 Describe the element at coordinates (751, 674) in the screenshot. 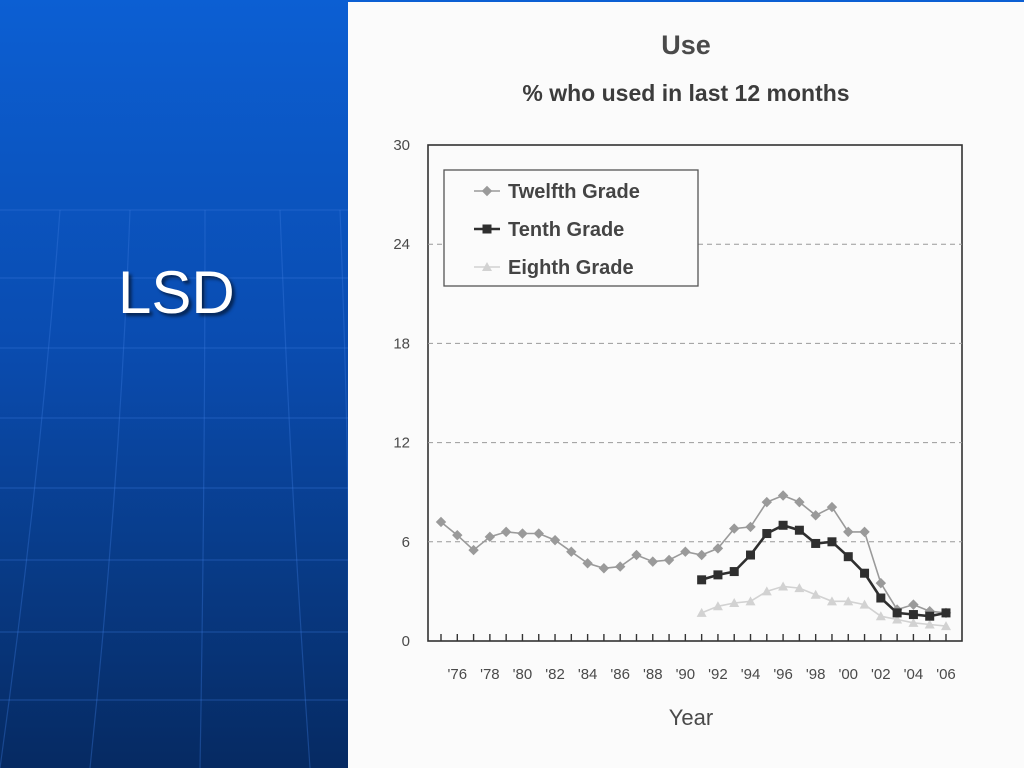

I see `x-tick-label: '94` at that location.